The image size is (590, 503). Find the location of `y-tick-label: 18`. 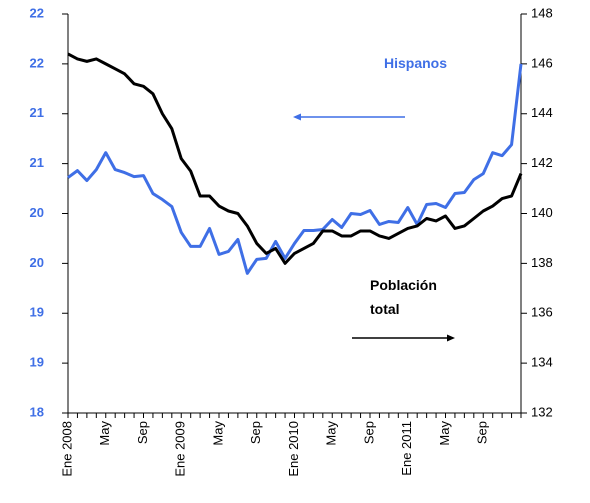

y-tick-label: 18 is located at coordinates (37, 411).